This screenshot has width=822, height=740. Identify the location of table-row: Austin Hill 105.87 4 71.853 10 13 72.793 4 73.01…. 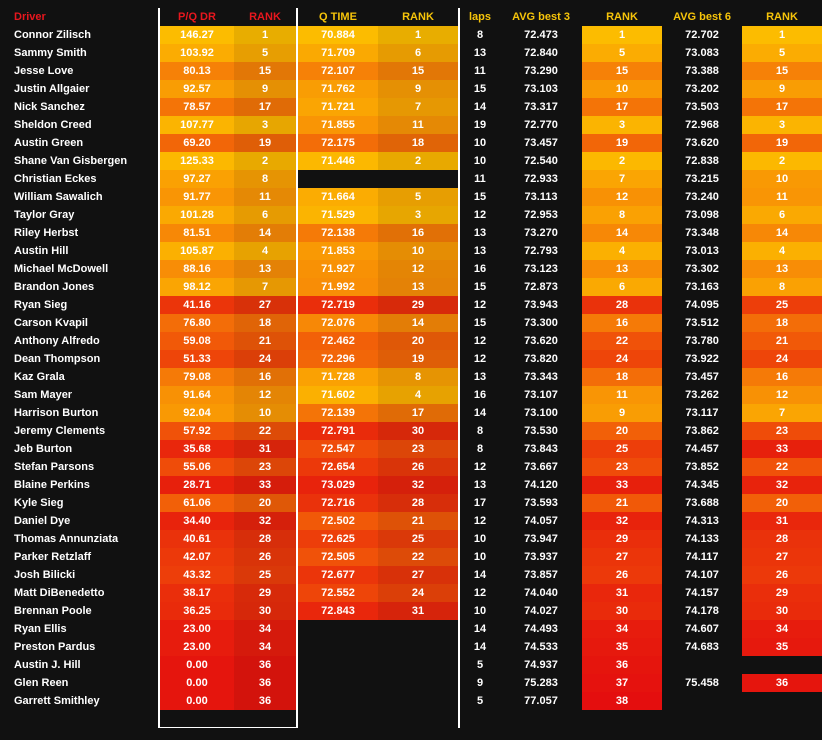
(411, 251).